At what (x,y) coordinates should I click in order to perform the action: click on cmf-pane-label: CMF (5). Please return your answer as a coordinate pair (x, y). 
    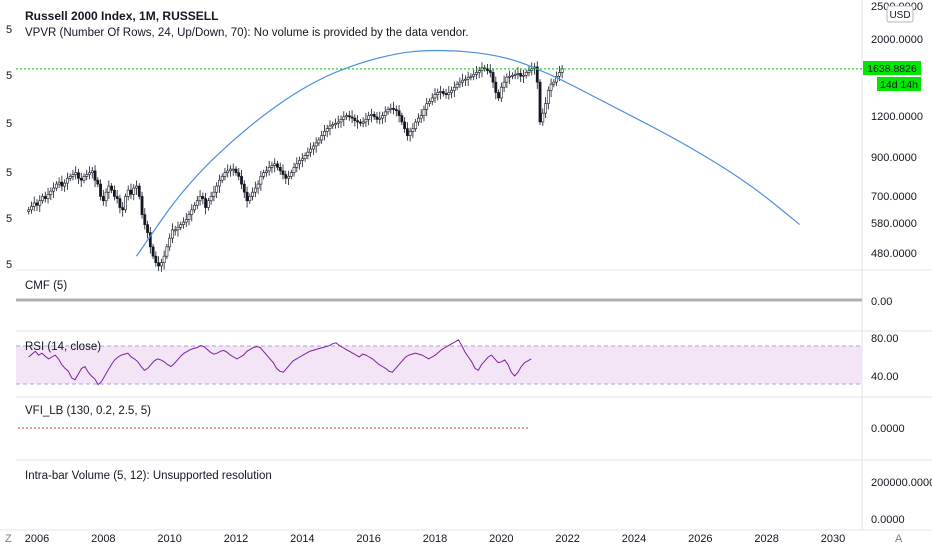
    Looking at the image, I should click on (46, 286).